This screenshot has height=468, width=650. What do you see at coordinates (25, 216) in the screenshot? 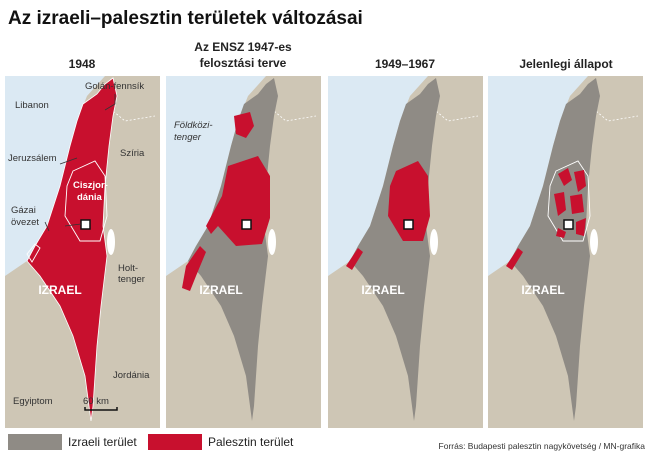
I see `map-label: Gázai övezet` at bounding box center [25, 216].